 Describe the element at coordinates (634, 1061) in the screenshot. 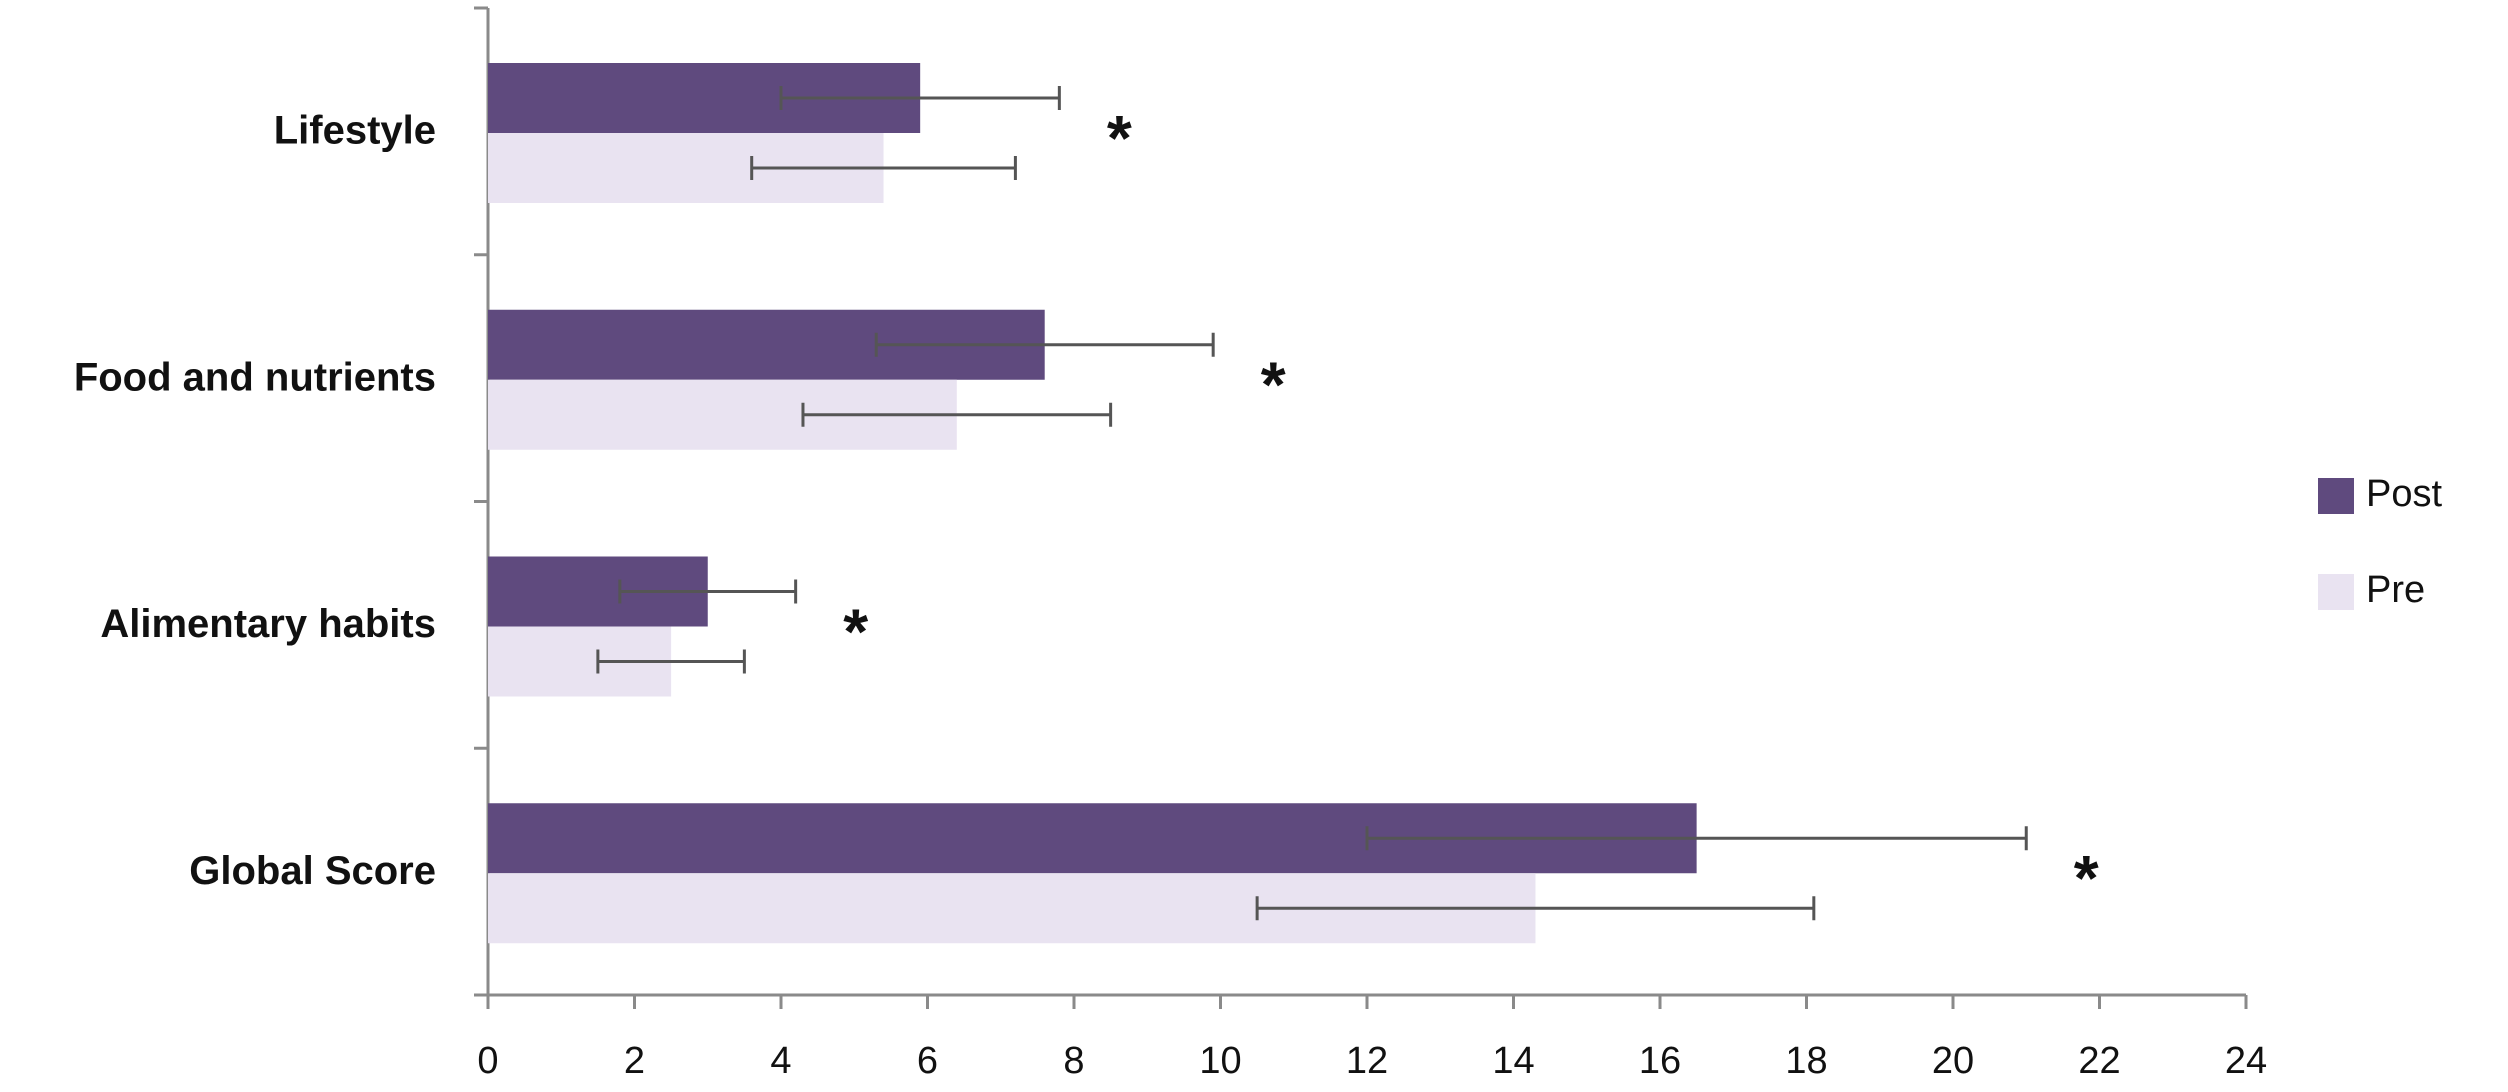

I see `x-tick-label: 2` at that location.